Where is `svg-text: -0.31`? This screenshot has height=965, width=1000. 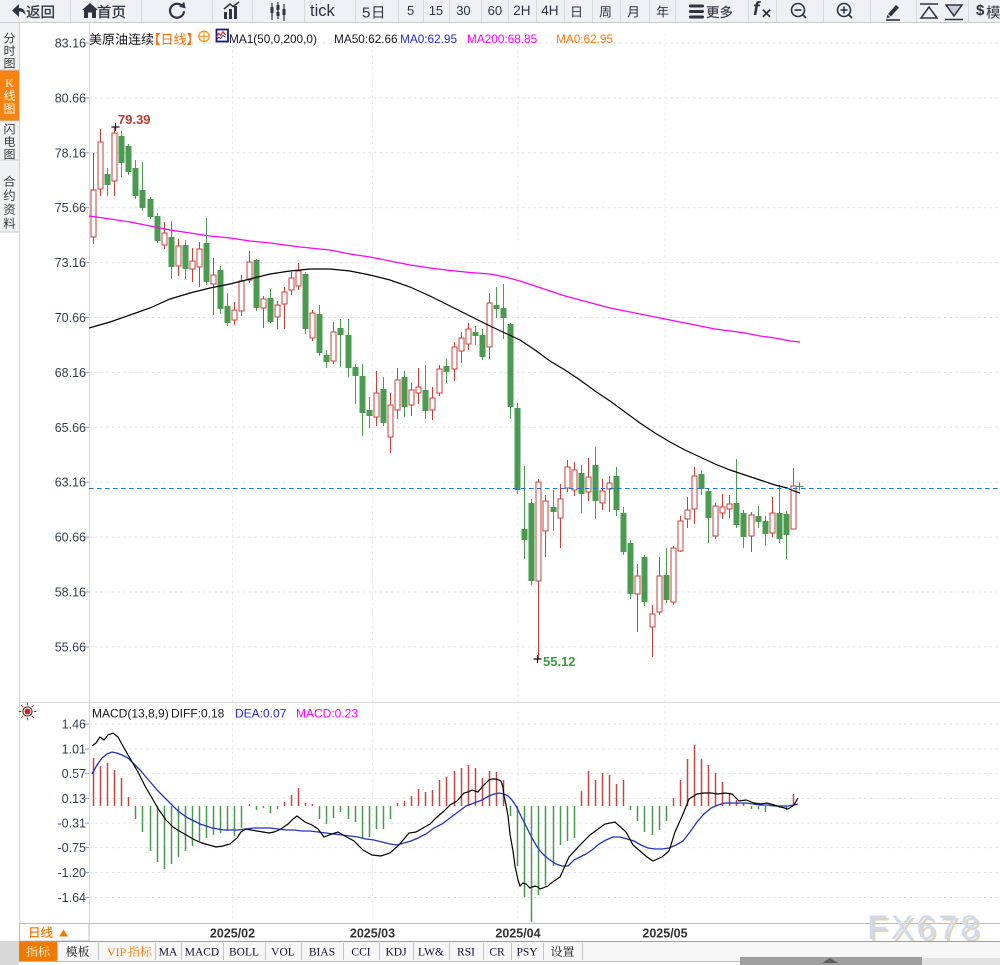 svg-text: -0.31 is located at coordinates (72, 824).